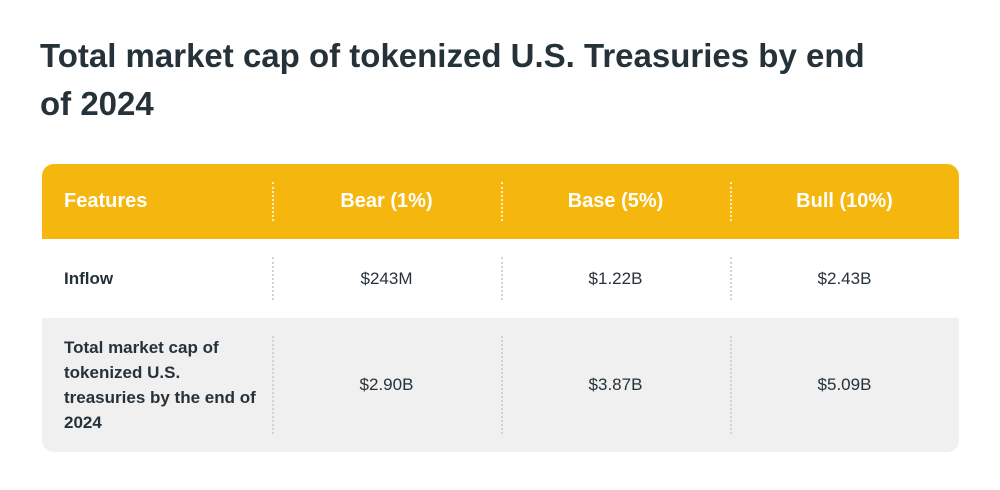 The image size is (1000, 490). Describe the element at coordinates (386, 201) in the screenshot. I see `header-bear: Bear (1%)` at that location.